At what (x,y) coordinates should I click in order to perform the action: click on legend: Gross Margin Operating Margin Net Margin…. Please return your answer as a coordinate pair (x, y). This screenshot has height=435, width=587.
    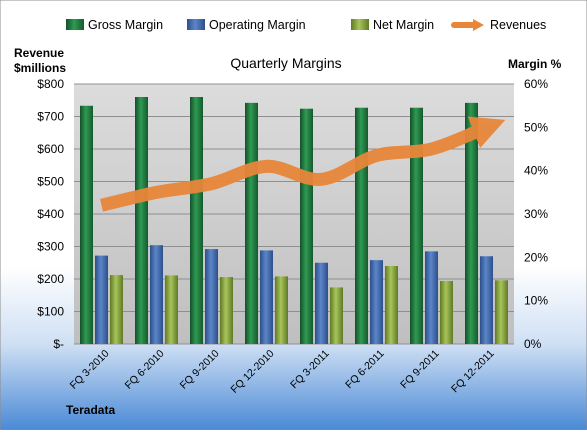
    Looking at the image, I should click on (306, 25).